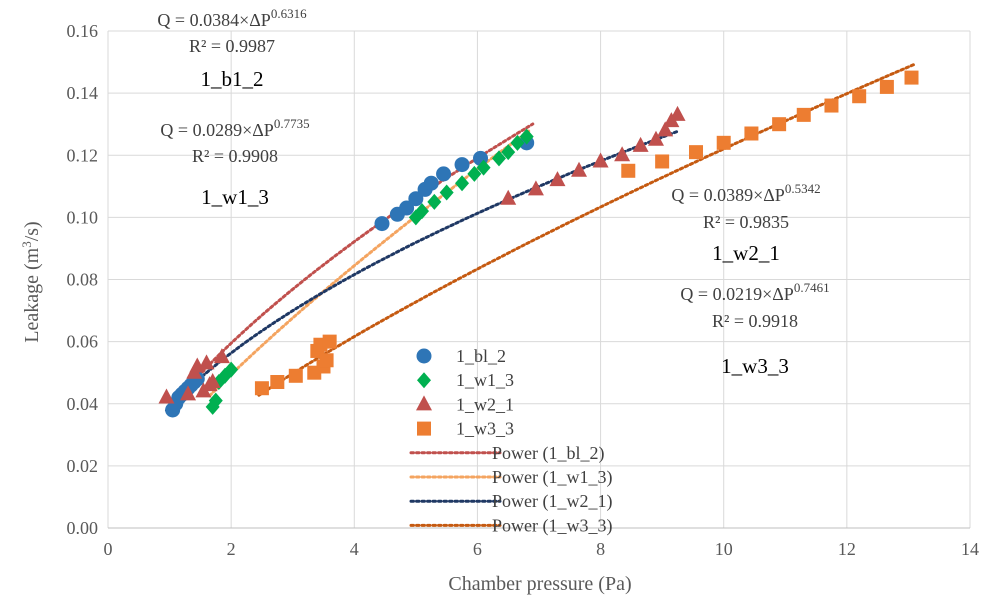 The height and width of the screenshot is (606, 992). Describe the element at coordinates (108, 549) in the screenshot. I see `x-tick-label: 0` at that location.